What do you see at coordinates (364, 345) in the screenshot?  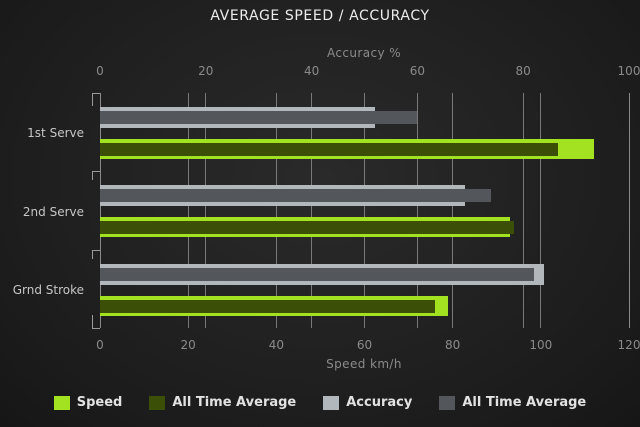 I see `bottom-tick-label-60: 60` at bounding box center [364, 345].